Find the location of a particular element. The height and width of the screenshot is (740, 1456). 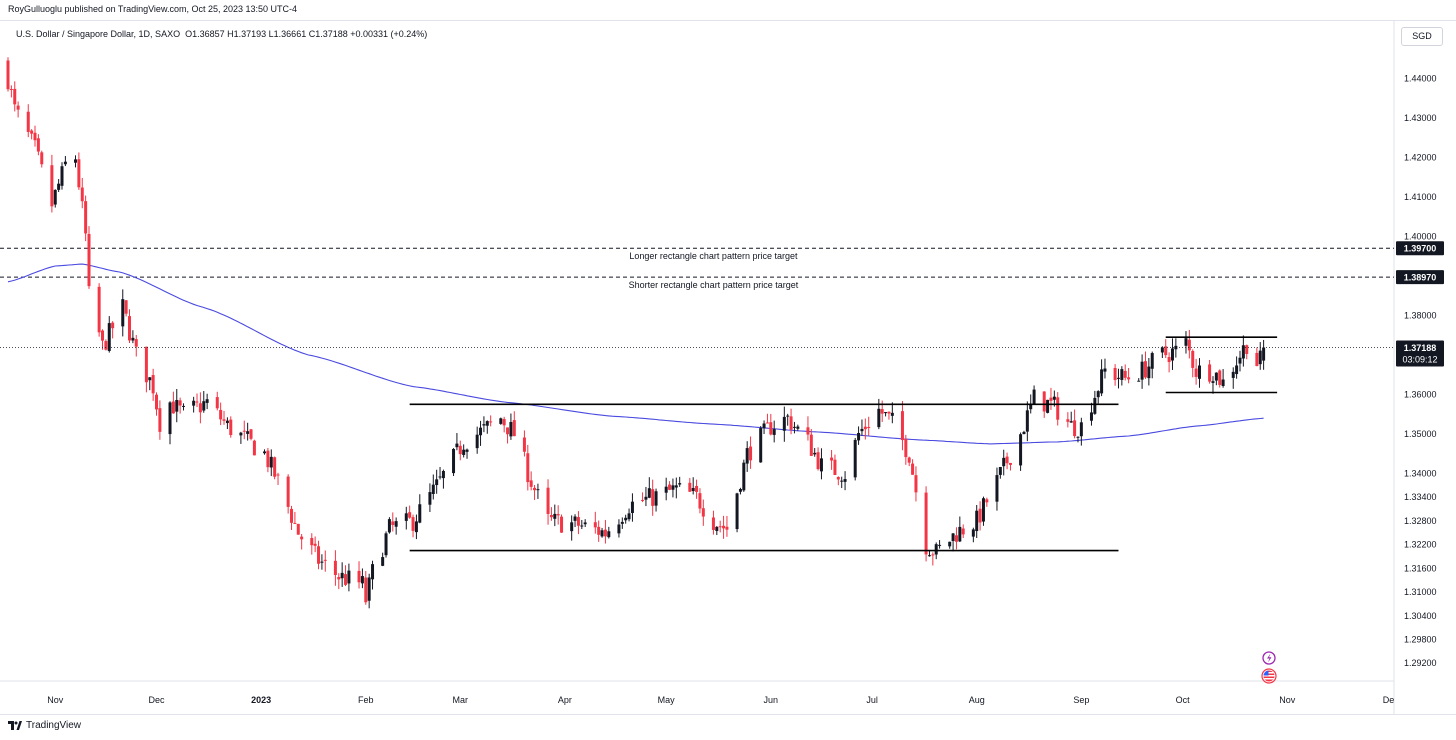

currency-button: SGD is located at coordinates (1422, 36).